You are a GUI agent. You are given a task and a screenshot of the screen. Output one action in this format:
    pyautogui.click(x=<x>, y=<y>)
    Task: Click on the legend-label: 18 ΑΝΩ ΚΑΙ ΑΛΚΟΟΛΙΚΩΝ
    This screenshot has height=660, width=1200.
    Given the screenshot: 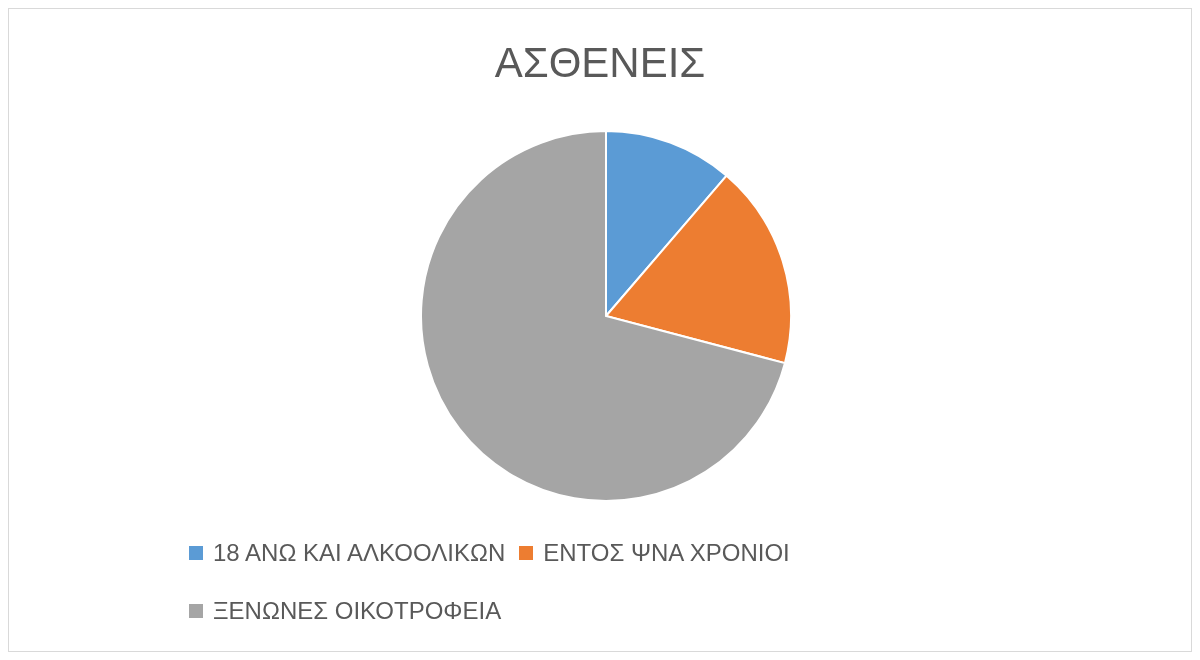 What is the action you would take?
    pyautogui.click(x=359, y=553)
    